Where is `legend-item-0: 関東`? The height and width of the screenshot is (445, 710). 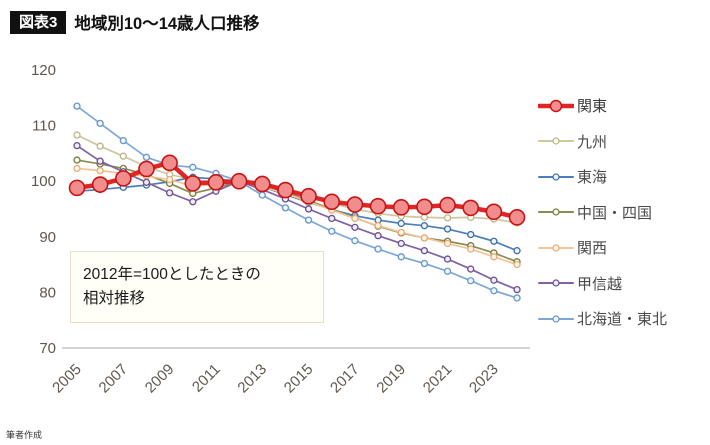
legend-item-0: 関東 is located at coordinates (623, 106).